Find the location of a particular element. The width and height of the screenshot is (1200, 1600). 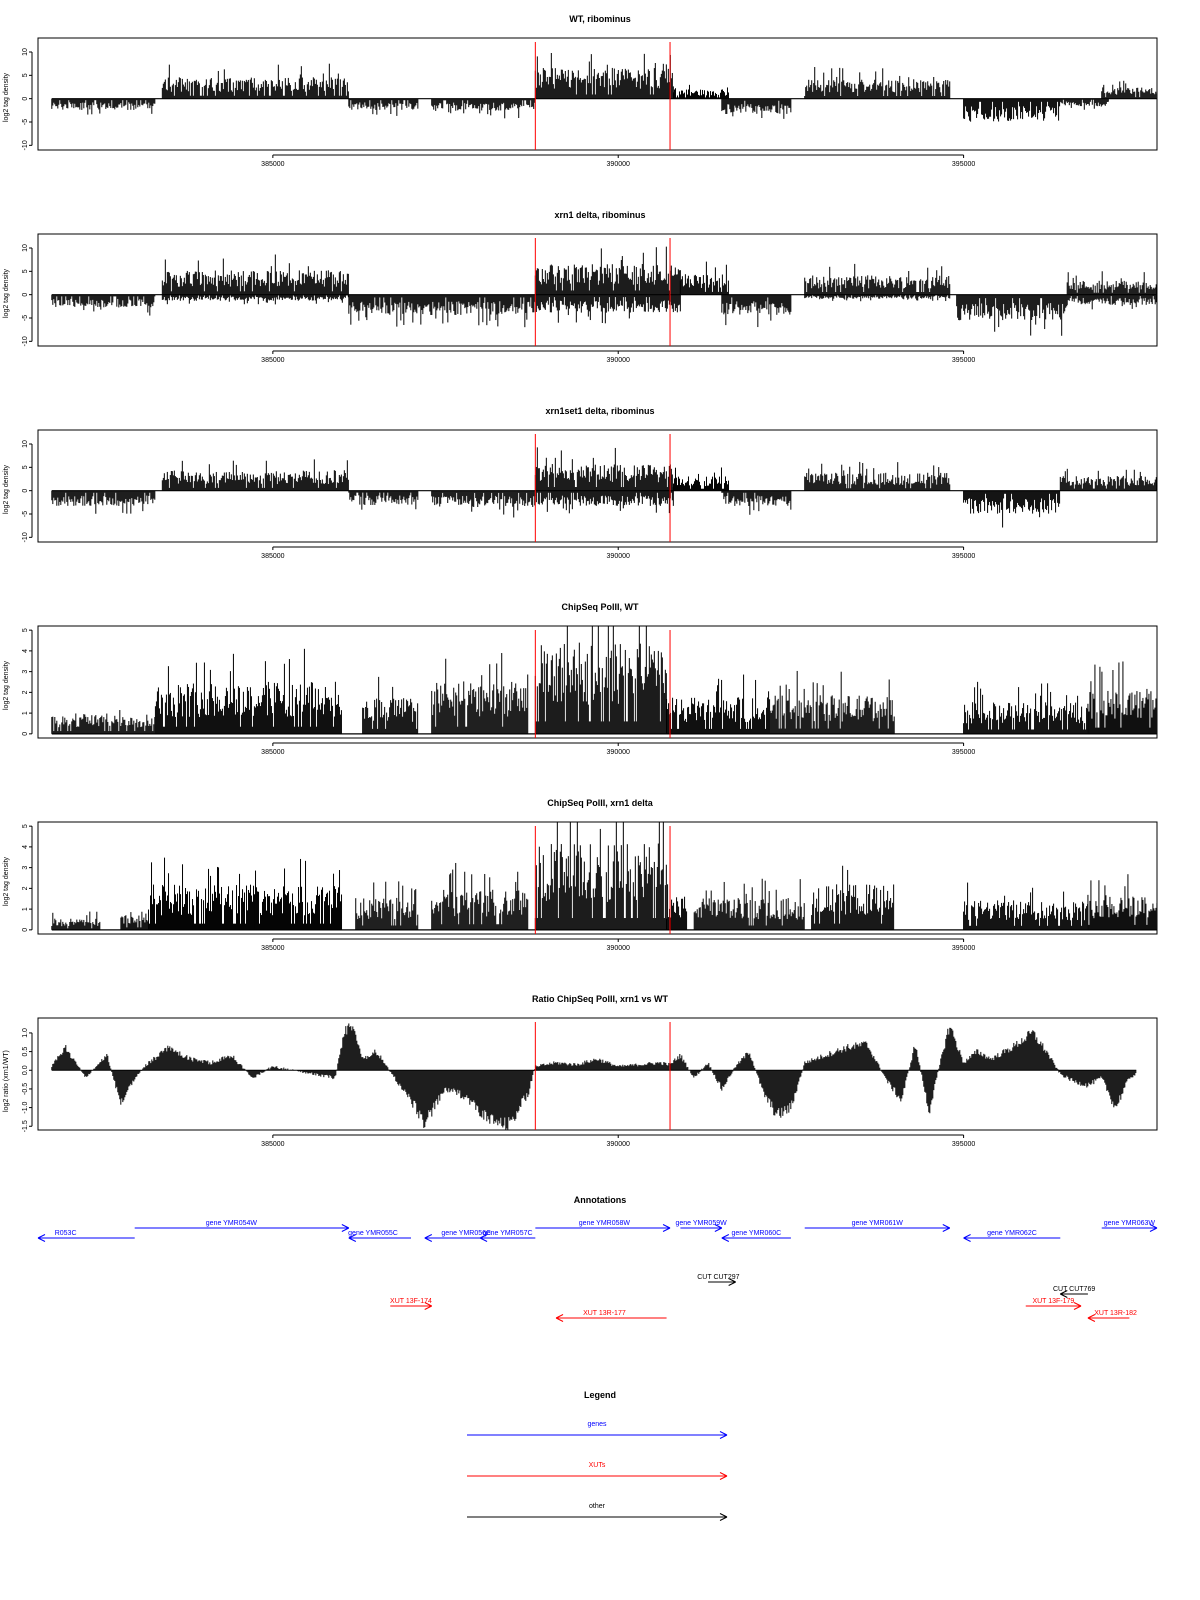

chart-title: ChipSeq PolII, WT is located at coordinates (600, 607).